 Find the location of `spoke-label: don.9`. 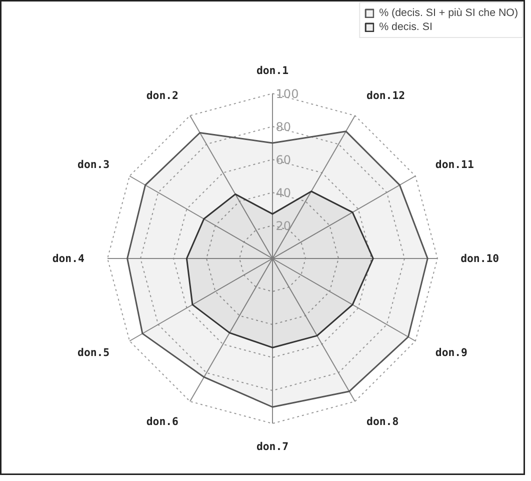

spoke-label: don.9 is located at coordinates (451, 353).